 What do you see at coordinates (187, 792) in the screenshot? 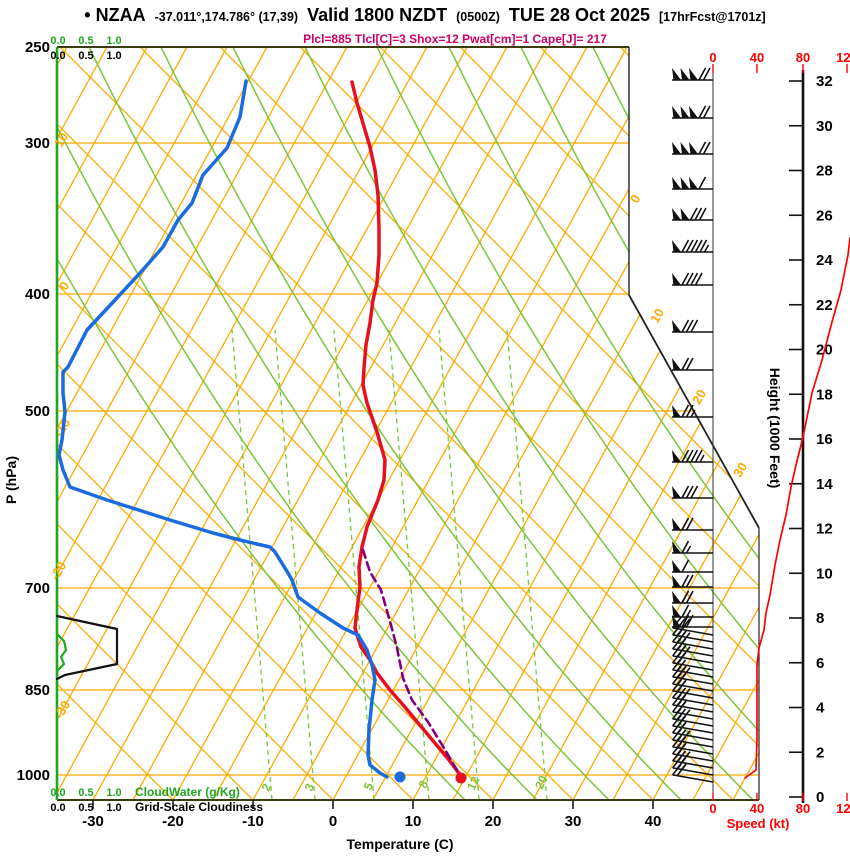
I see `svg-text: CloudWater (g/Kg)` at bounding box center [187, 792].